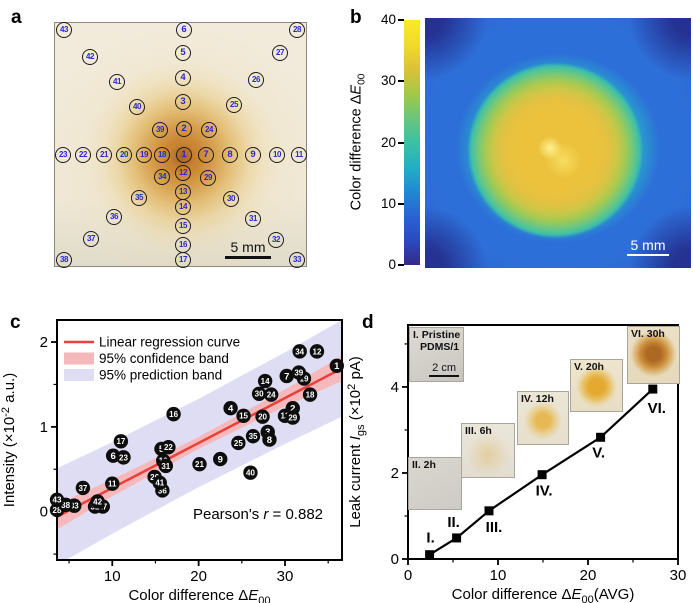  I want to click on data-point-label: VI., so click(657, 408).